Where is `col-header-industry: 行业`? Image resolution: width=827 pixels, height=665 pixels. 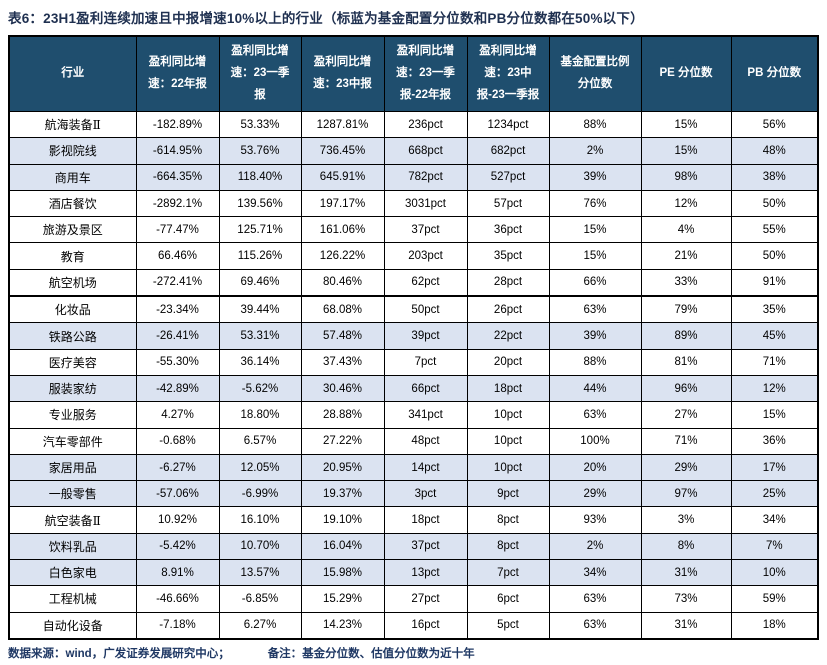
col-header-industry: 行业 is located at coordinates (72, 73).